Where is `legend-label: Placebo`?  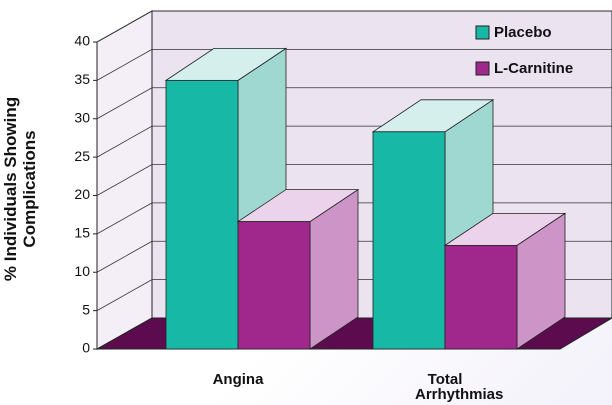
legend-label: Placebo is located at coordinates (523, 32).